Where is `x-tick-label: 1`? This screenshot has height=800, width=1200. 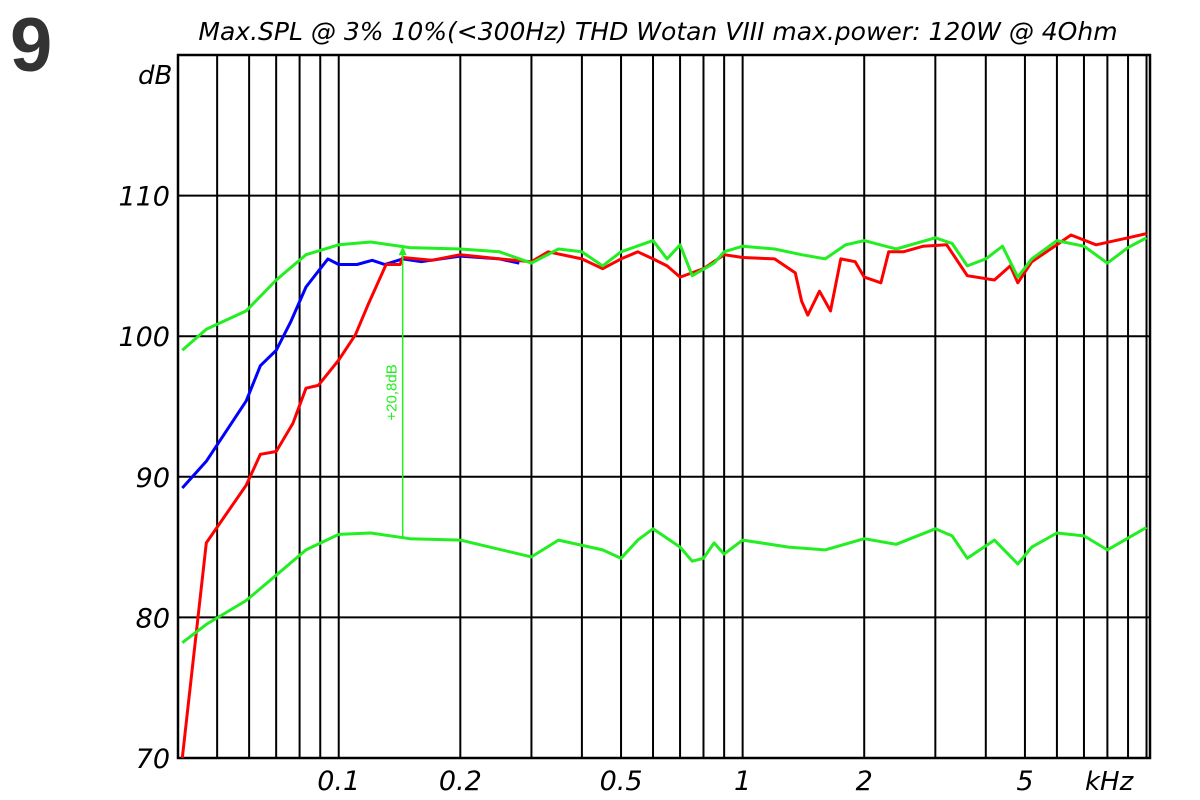 x-tick-label: 1 is located at coordinates (742, 781).